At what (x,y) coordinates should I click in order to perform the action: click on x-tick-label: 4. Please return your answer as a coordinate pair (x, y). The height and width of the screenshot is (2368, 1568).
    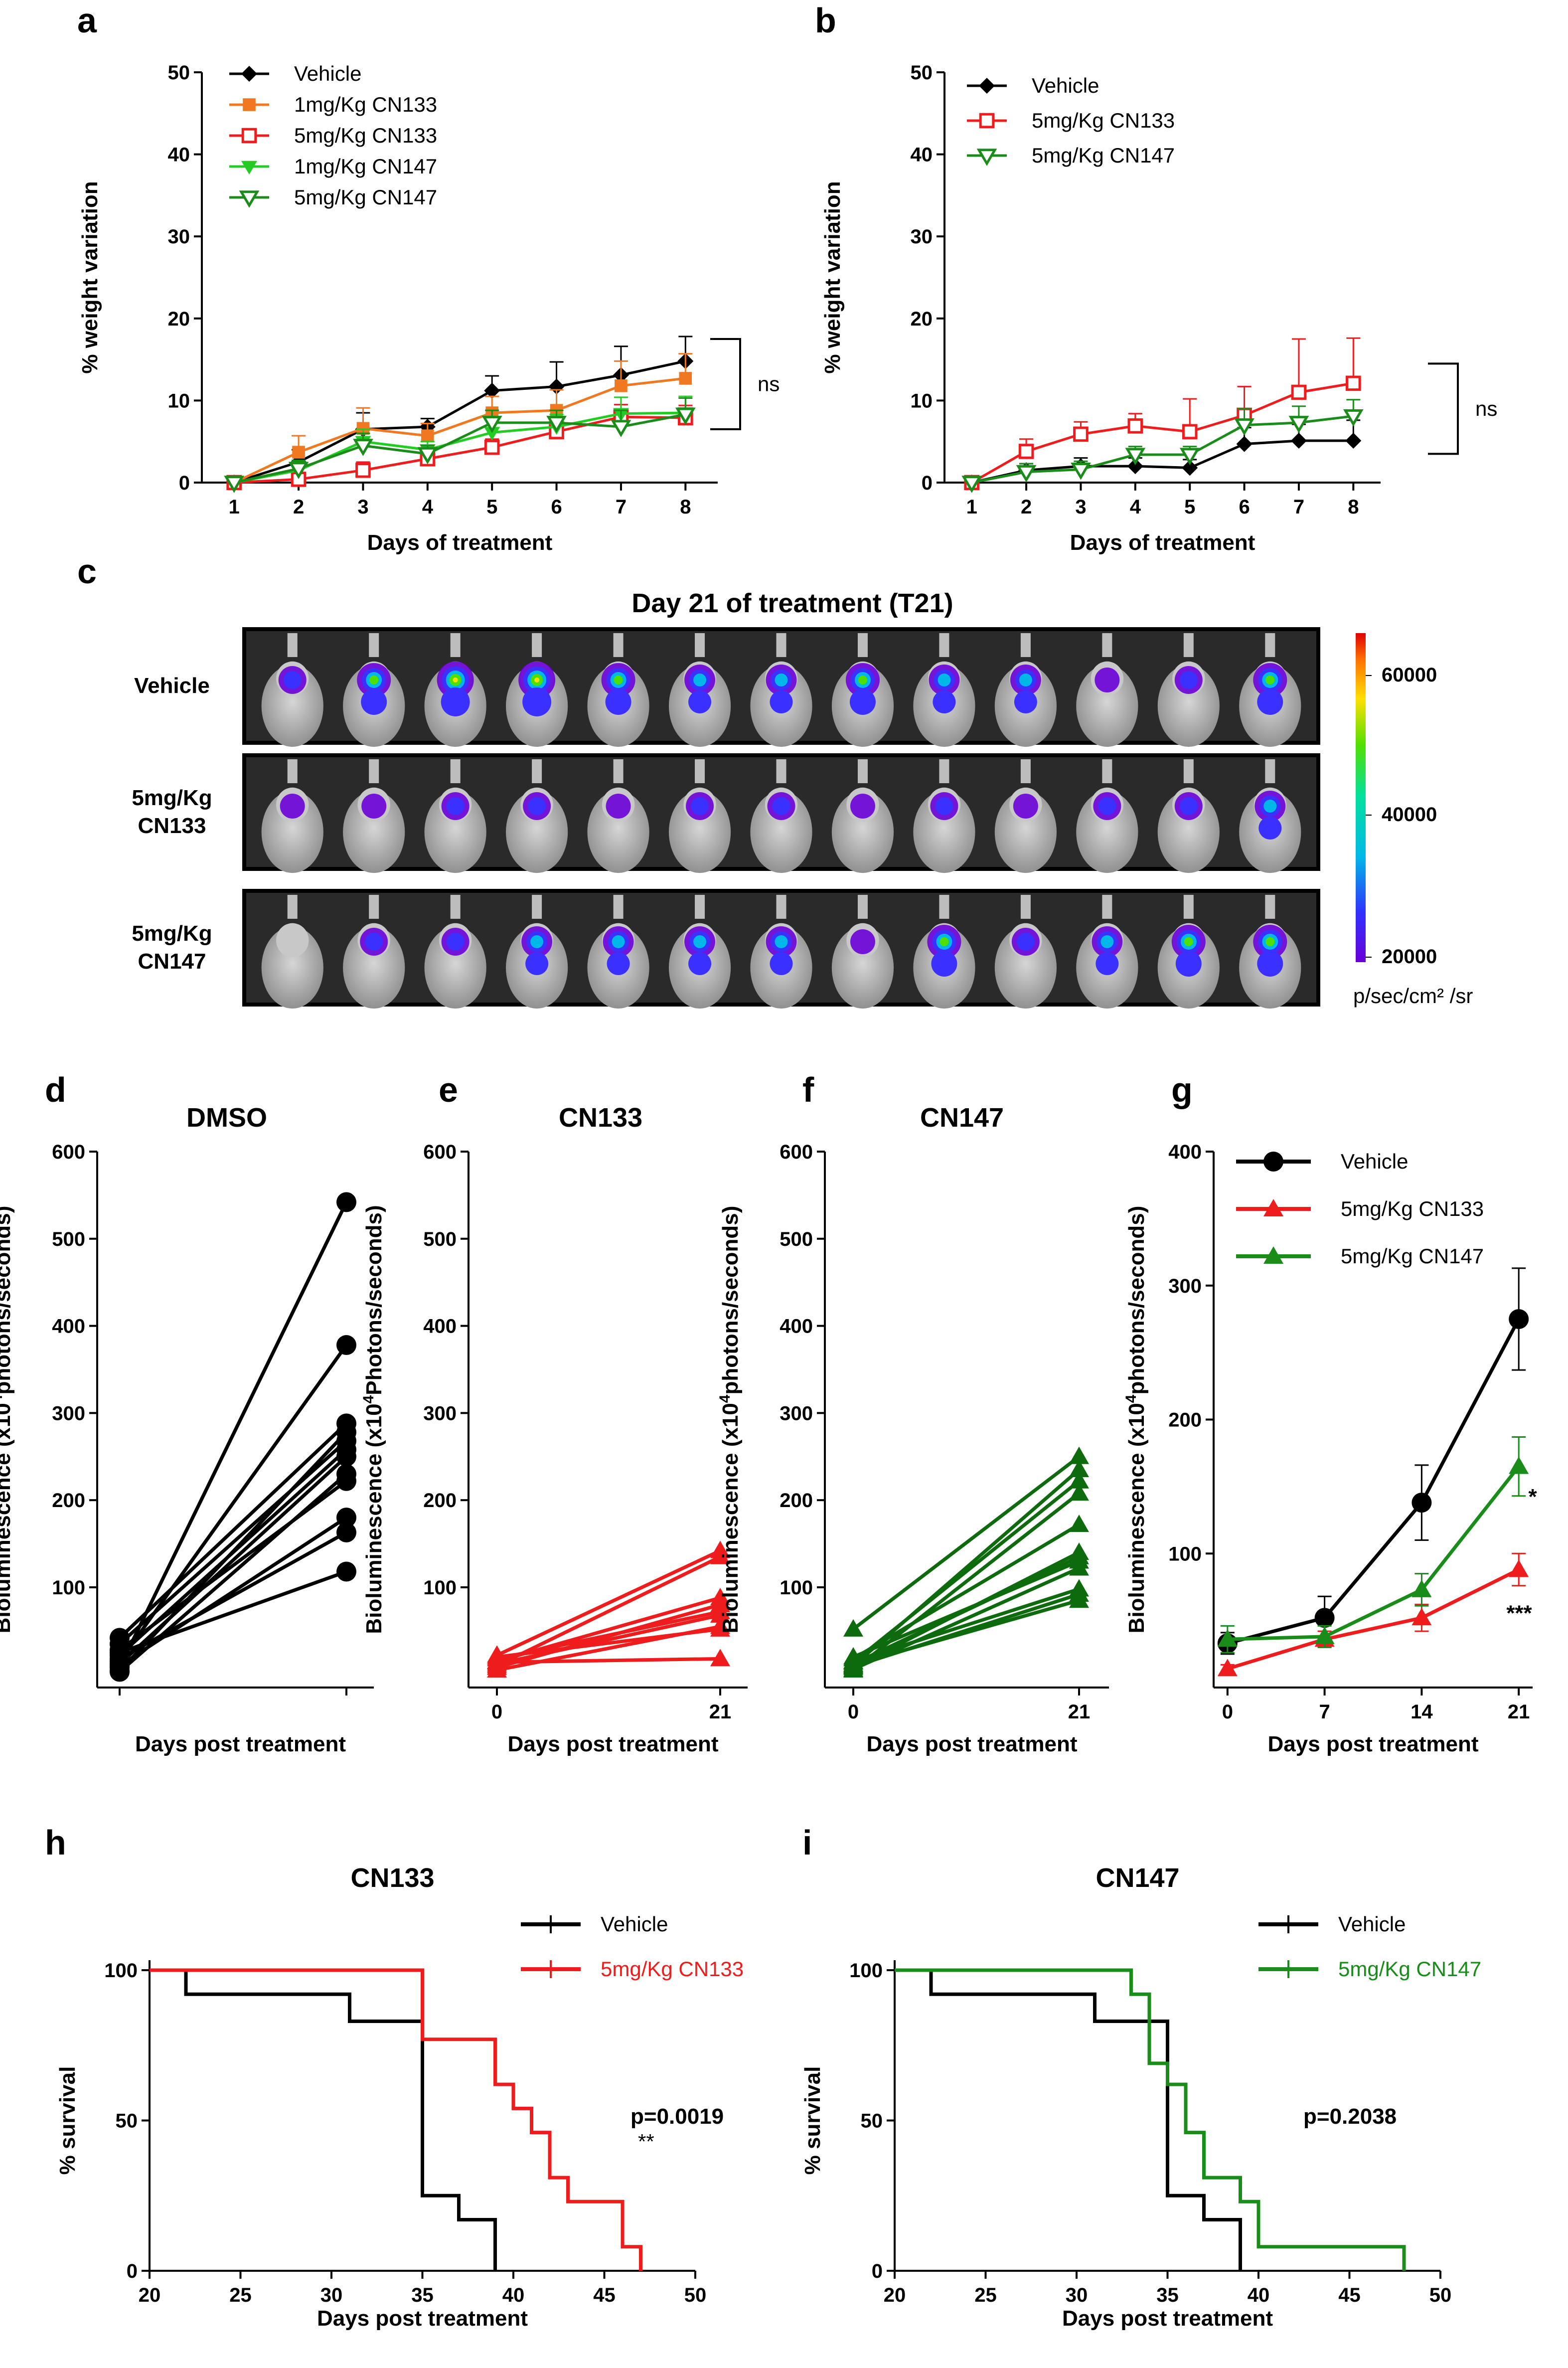
    Looking at the image, I should click on (428, 507).